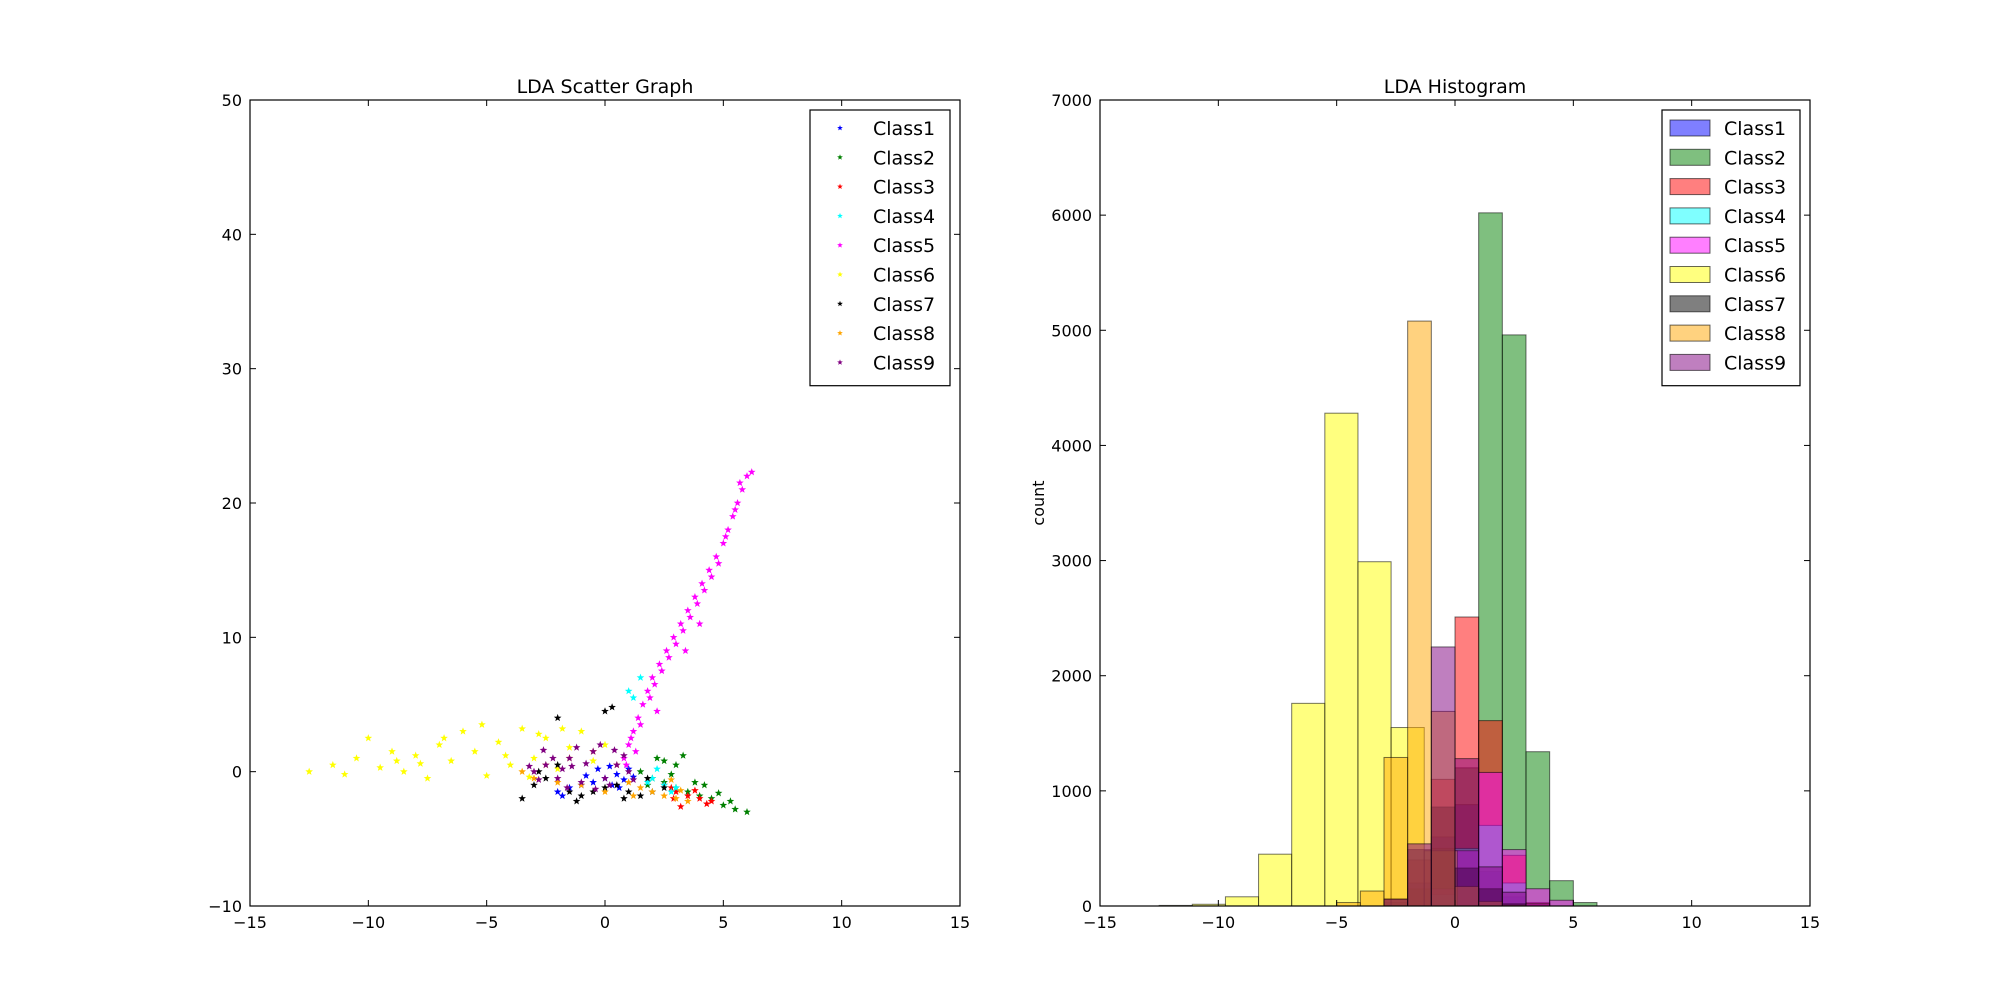  What do you see at coordinates (840, 157) in the screenshot?
I see `scatter-legend-marker-class2` at bounding box center [840, 157].